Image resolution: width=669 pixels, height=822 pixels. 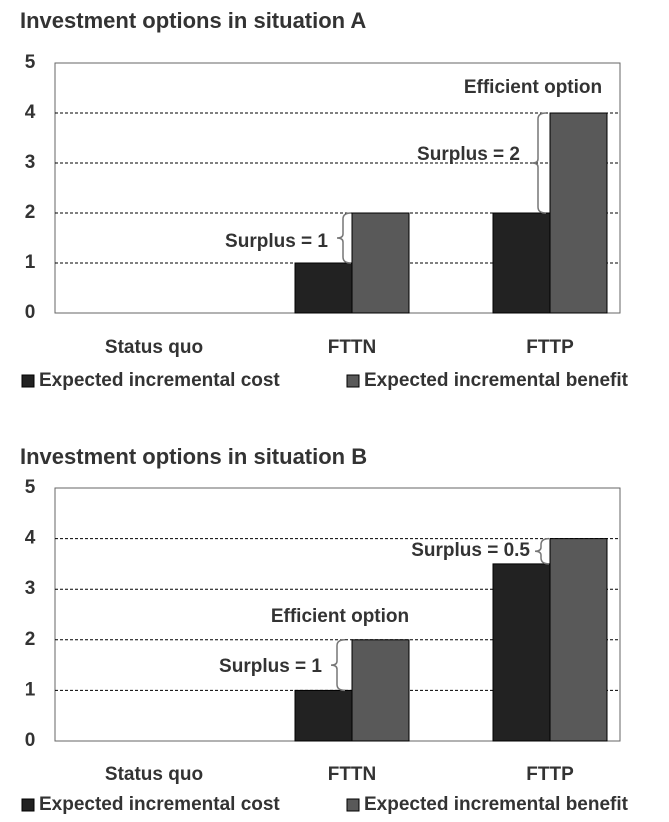 What do you see at coordinates (468, 154) in the screenshot?
I see `annotation: Surplus = 2` at bounding box center [468, 154].